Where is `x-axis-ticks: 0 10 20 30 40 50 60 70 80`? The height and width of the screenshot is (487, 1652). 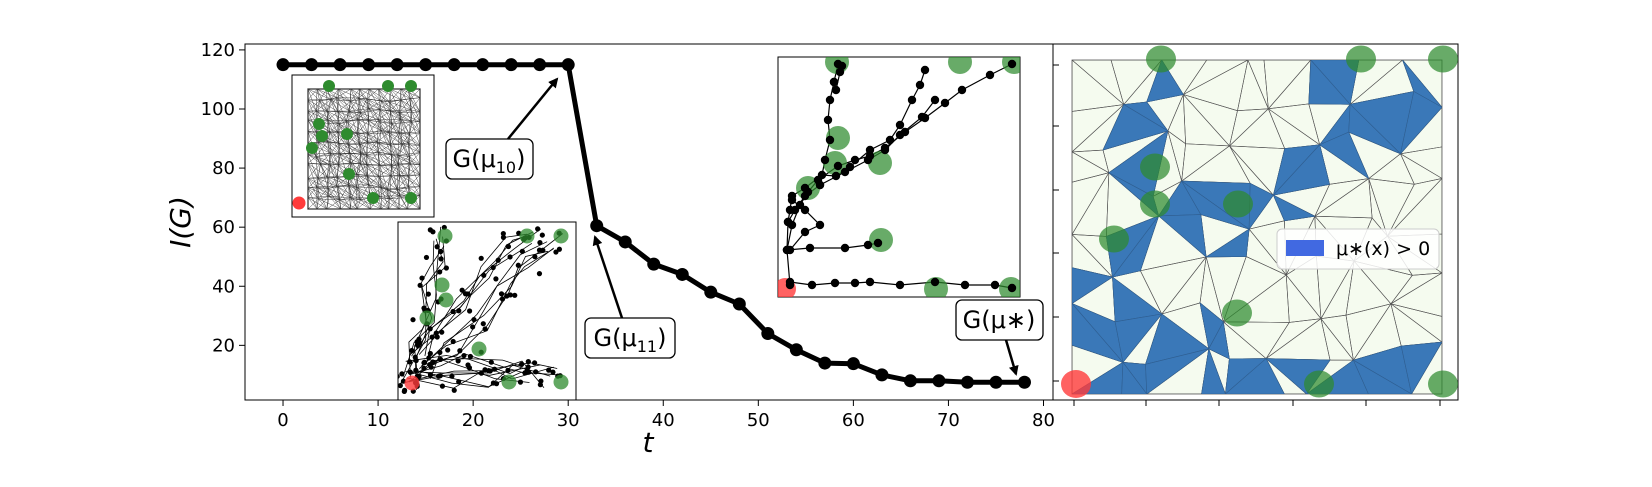
x-axis-ticks: 0 10 20 30 40 50 60 70 80 is located at coordinates (666, 415).